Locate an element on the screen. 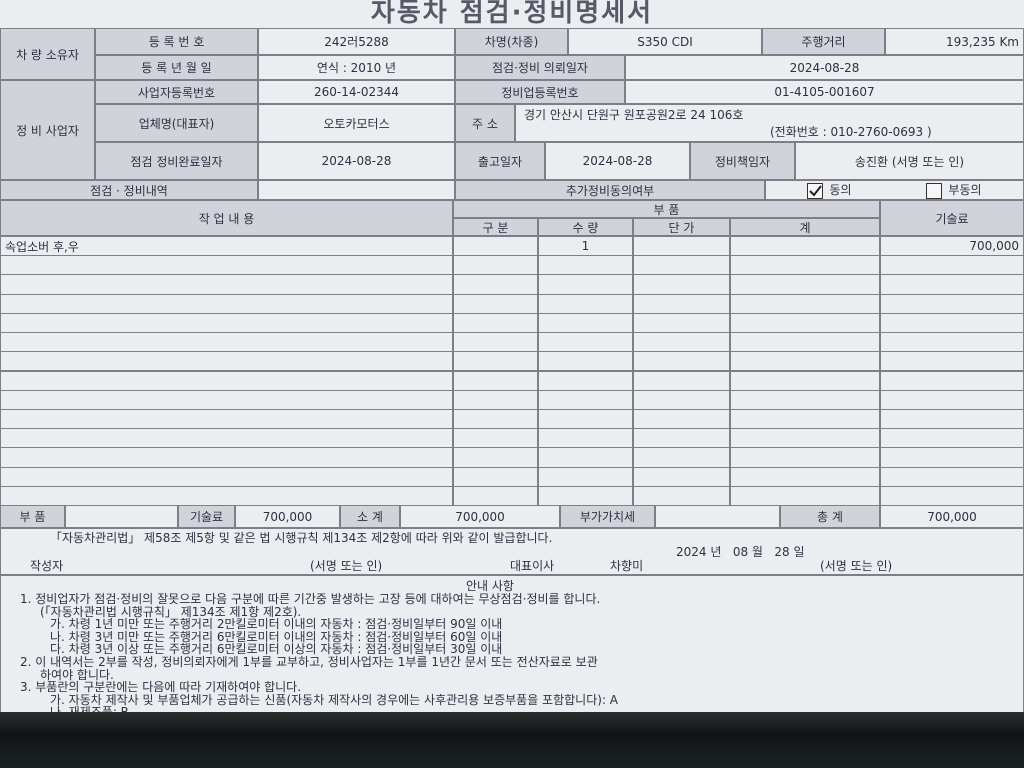 Image resolution: width=1024 pixels, height=768 pixels. note-line: (「자동차관리법 시행규칙」 제134조 제1항 제2호). is located at coordinates (171, 611).